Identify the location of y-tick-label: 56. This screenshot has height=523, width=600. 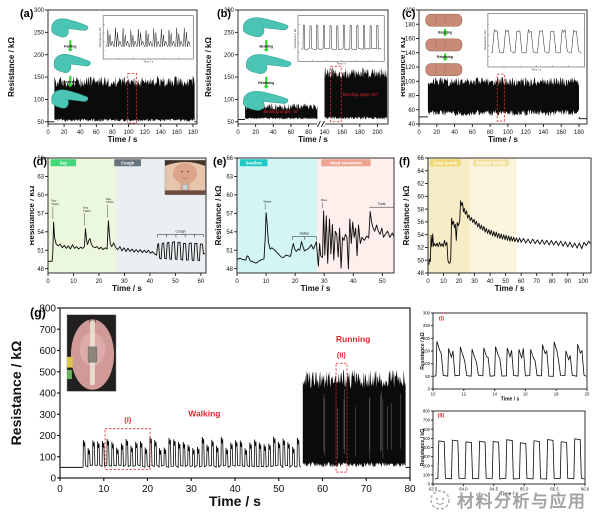
(420, 223).